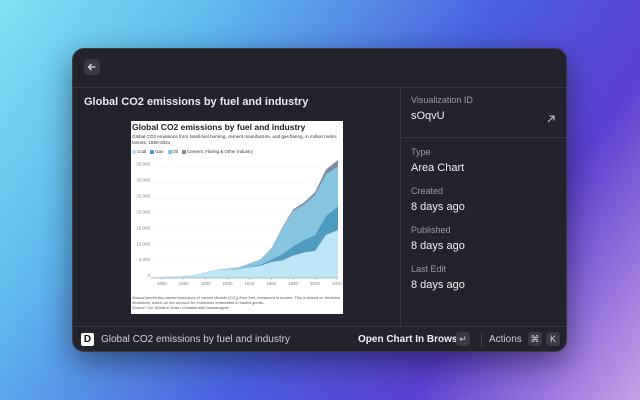  What do you see at coordinates (143, 164) in the screenshot?
I see `y-tick-label: 35,000` at bounding box center [143, 164].